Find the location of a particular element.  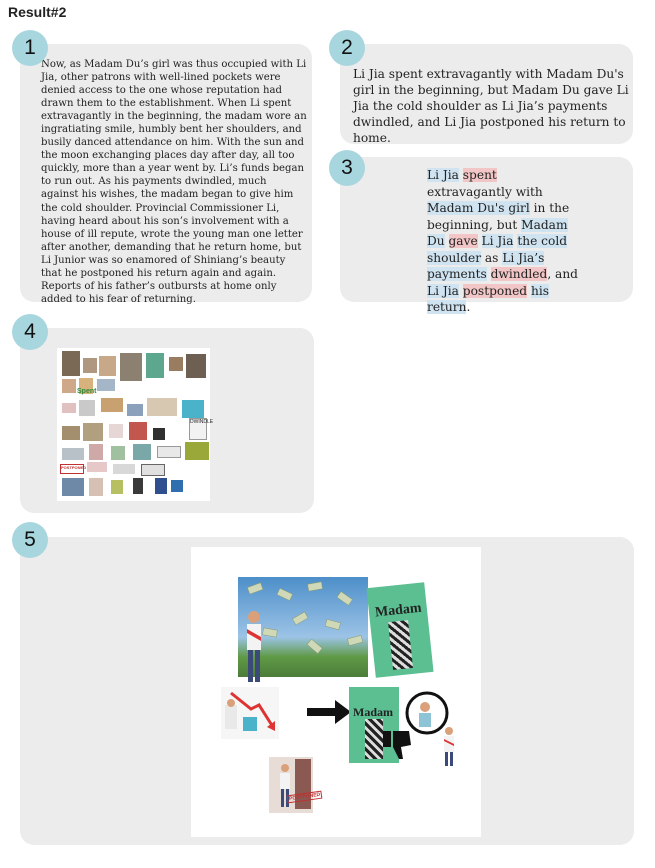

label-image is located at coordinates (169, 452).